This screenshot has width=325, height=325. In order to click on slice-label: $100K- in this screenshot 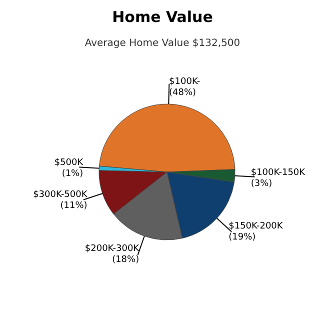, I will do `click(184, 82)`.